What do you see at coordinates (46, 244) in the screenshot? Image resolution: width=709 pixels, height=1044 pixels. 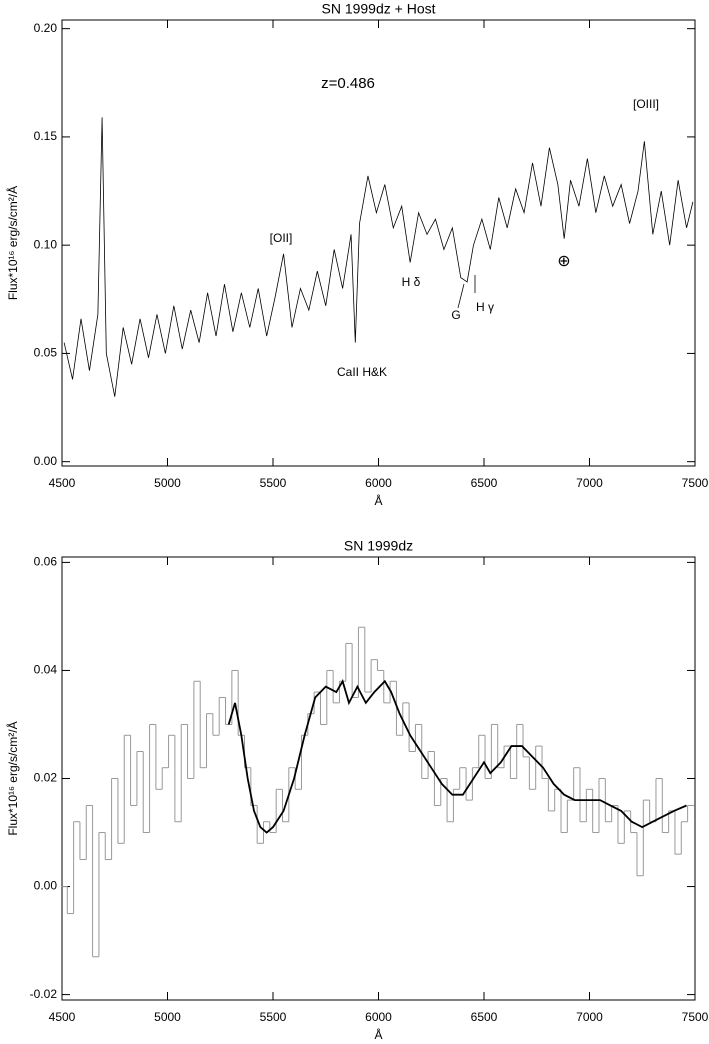 I see `y-tick-label: 0.10` at bounding box center [46, 244].